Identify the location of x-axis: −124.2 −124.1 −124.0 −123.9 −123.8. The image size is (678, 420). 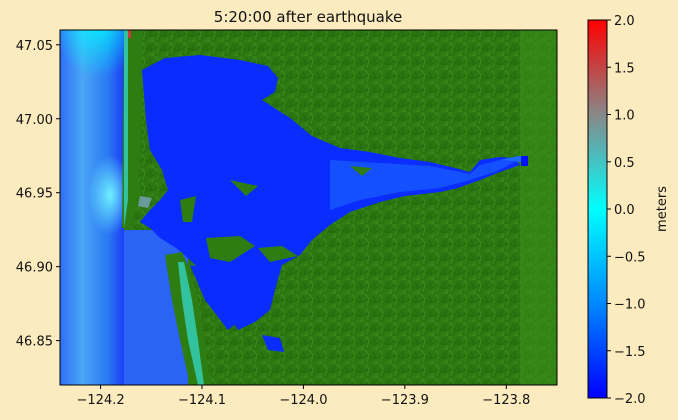
(303, 396).